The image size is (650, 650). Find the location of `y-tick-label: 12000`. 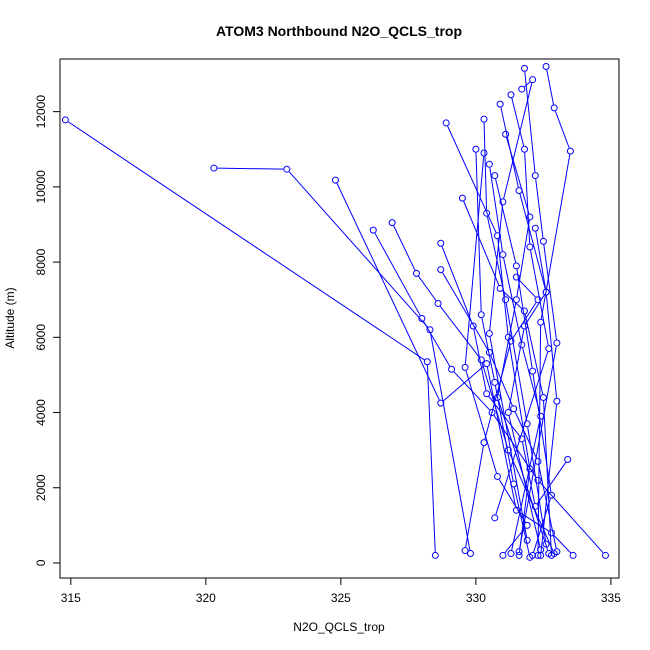

y-tick-label: 12000 is located at coordinates (41, 112).